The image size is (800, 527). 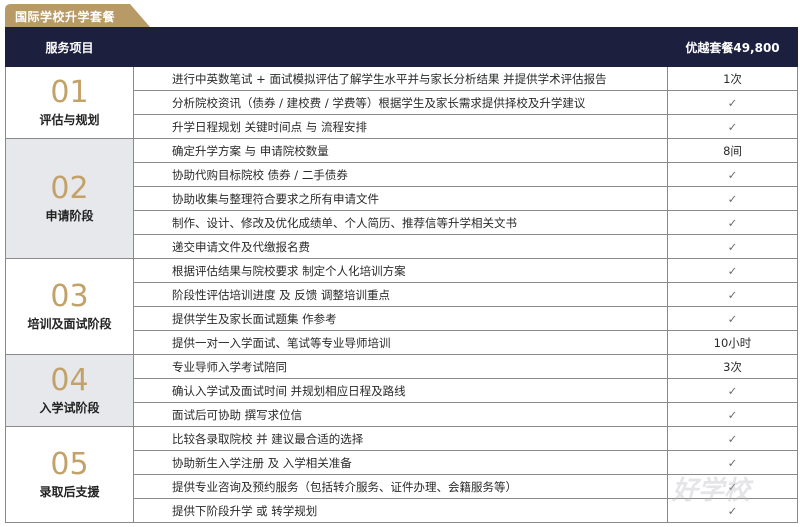 What do you see at coordinates (69, 47) in the screenshot?
I see `header-service-items: 服务项目` at bounding box center [69, 47].